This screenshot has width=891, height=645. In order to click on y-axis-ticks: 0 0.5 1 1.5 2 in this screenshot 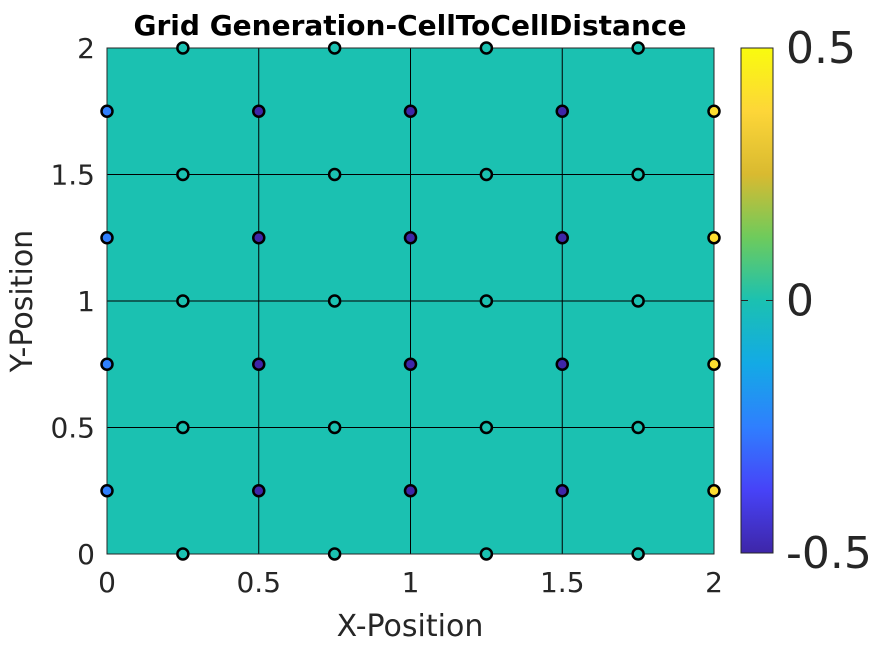, I will do `click(72, 301)`.